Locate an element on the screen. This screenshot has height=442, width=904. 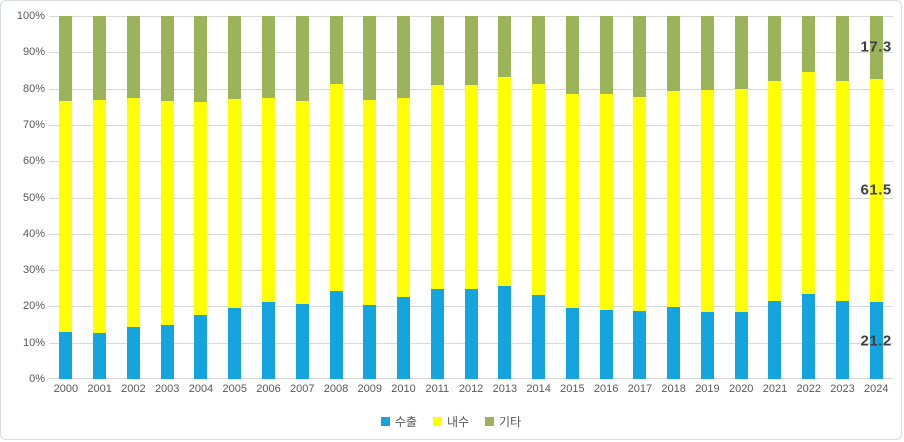
bar-segment-기타-2013 is located at coordinates (505, 46).